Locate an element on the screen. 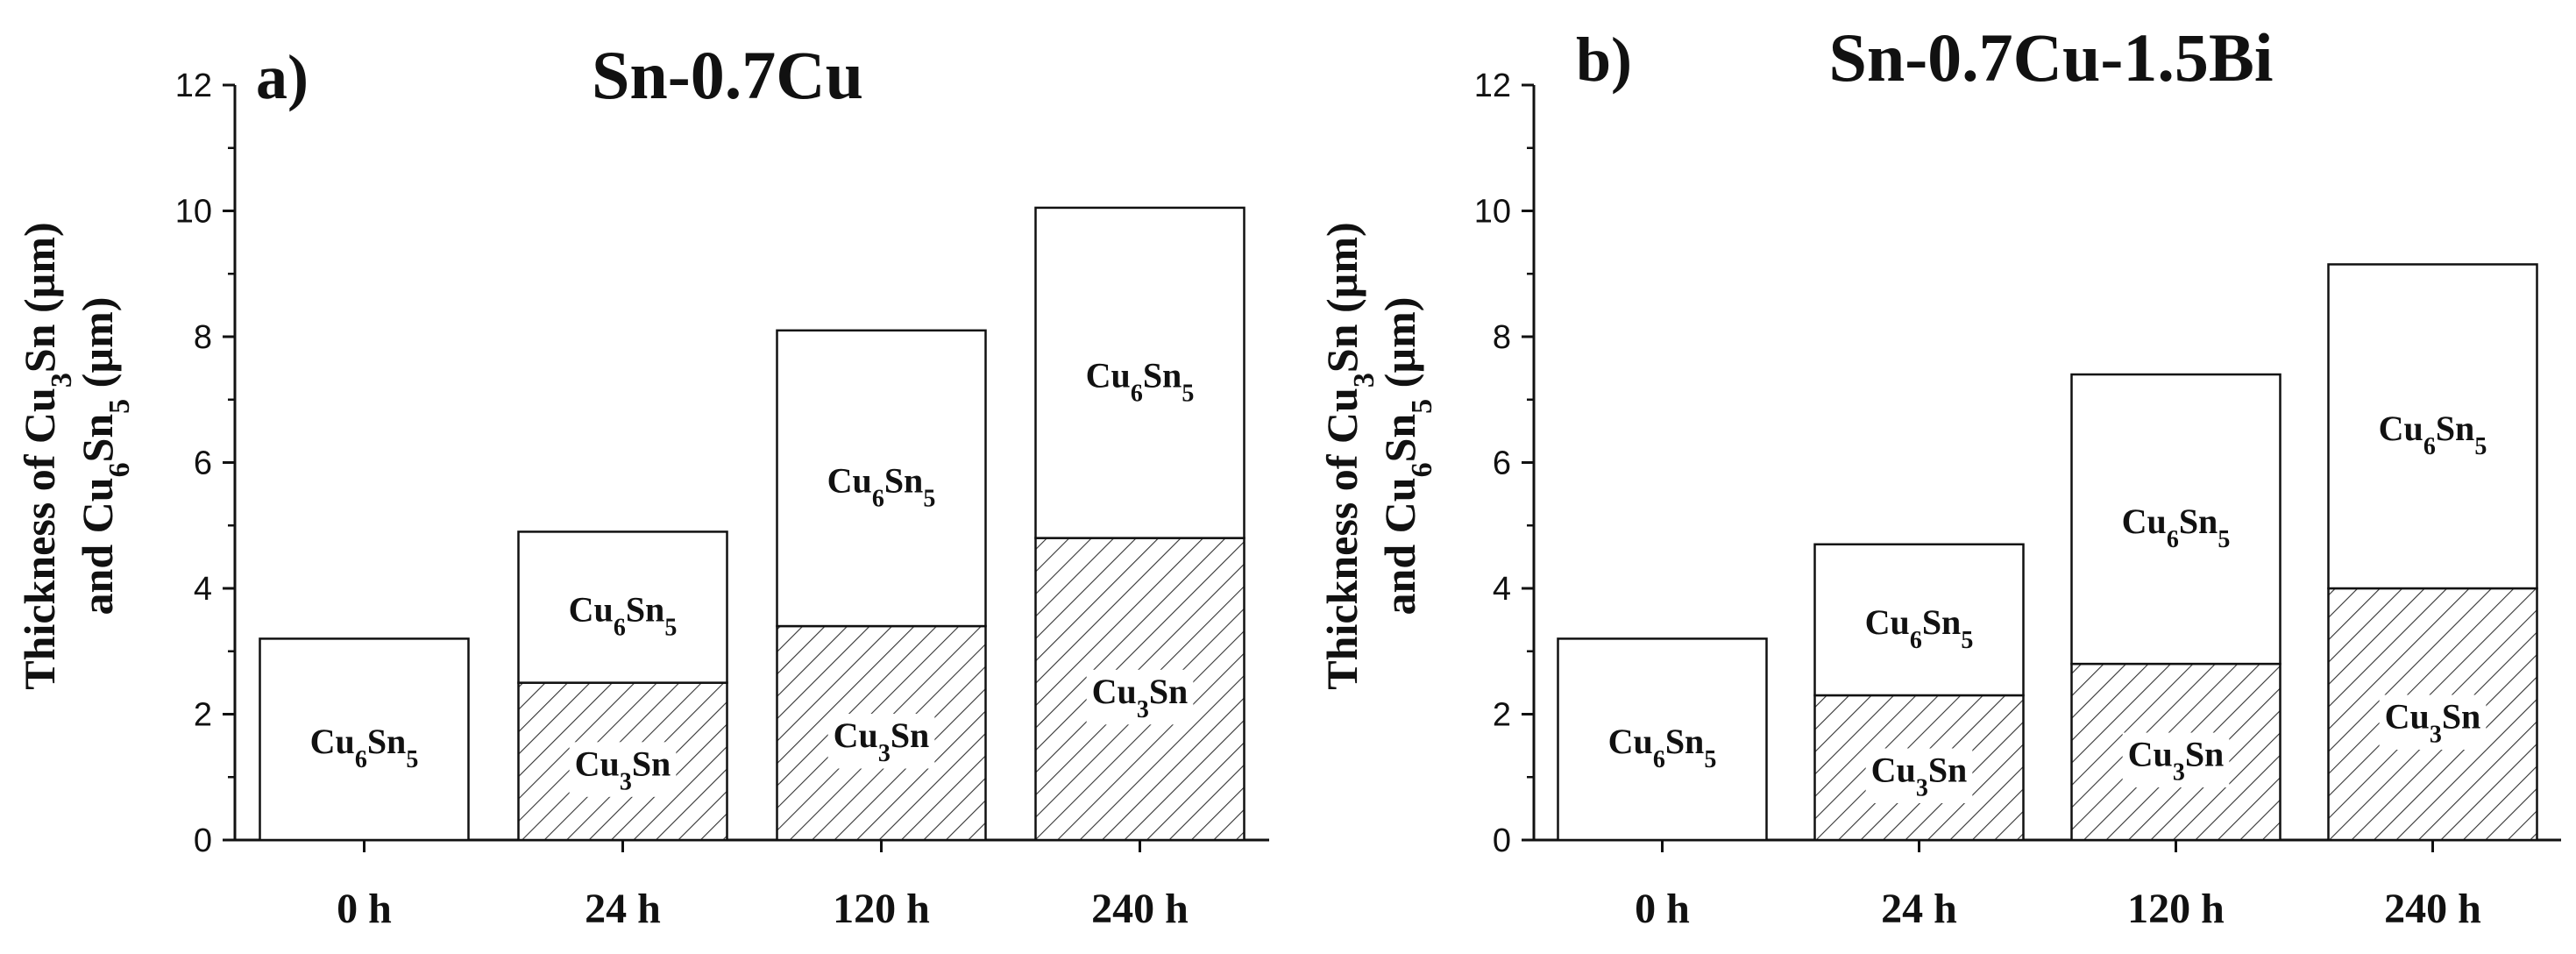 The height and width of the screenshot is (954, 2576). panel-label: a) is located at coordinates (282, 77).